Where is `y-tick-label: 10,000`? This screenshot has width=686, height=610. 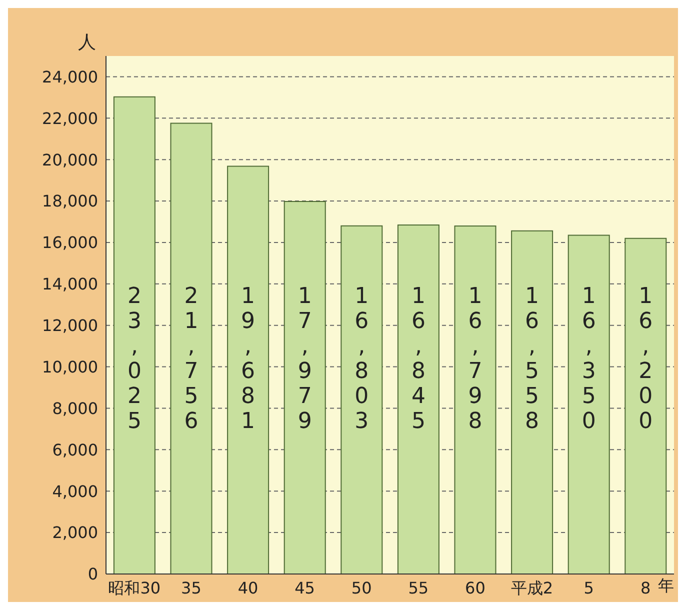 y-tick-label: 10,000 is located at coordinates (70, 366).